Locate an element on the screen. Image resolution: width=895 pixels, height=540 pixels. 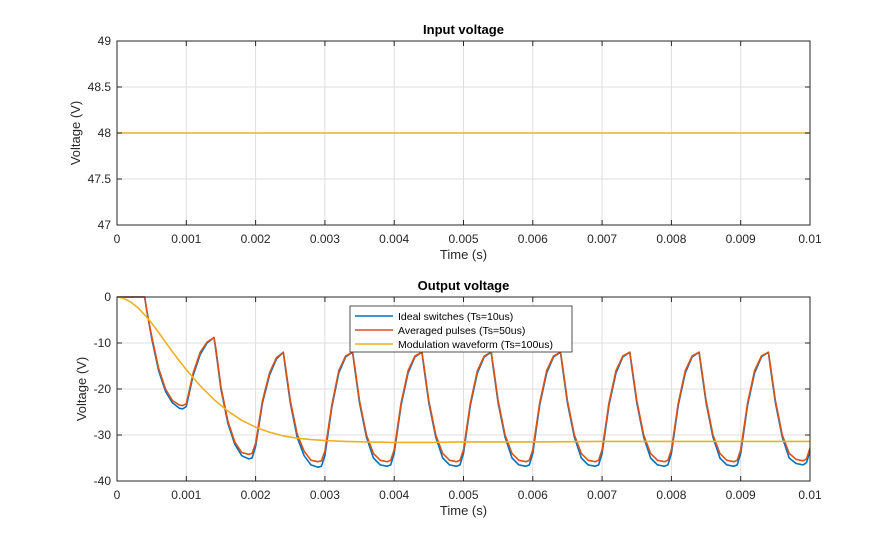
y-tick-label: 48.5 is located at coordinates (100, 87).